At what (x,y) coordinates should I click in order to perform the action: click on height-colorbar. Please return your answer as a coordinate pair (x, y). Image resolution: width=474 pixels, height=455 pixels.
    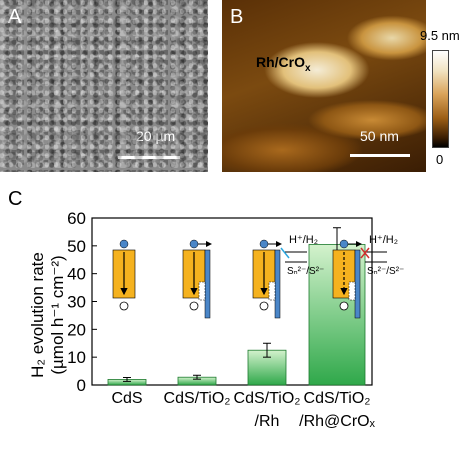
    Looking at the image, I should click on (440, 99).